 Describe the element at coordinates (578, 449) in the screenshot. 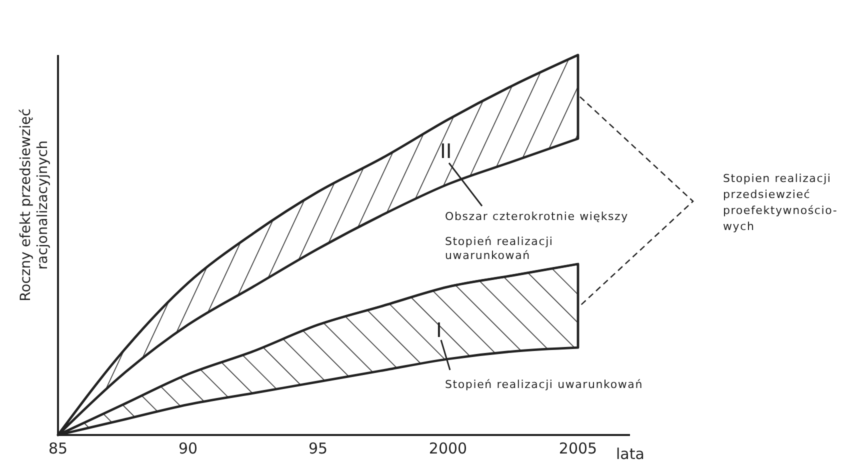

I see `x-tick-label: 2005` at that location.